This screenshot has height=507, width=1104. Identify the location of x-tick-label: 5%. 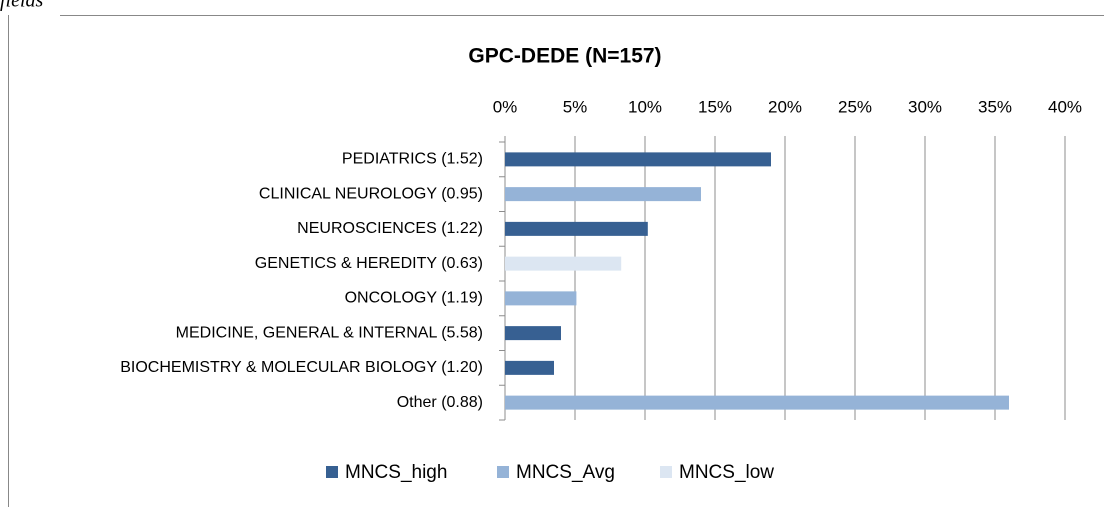
(575, 106).